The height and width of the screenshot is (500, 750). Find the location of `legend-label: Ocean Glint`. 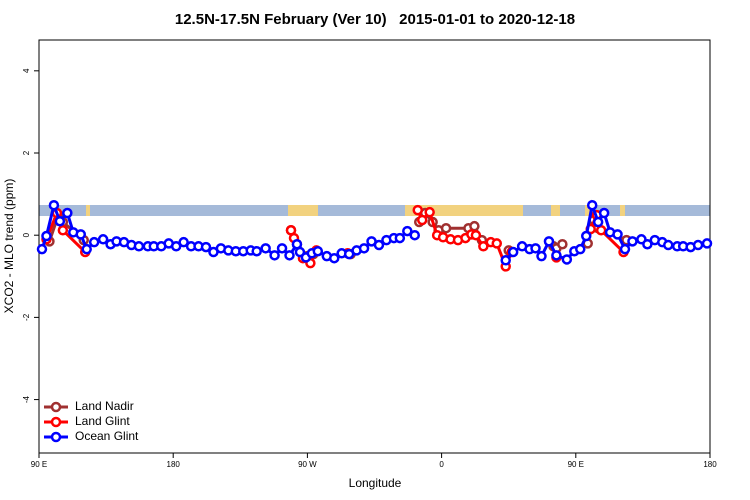

legend-label: Ocean Glint is located at coordinates (107, 436).